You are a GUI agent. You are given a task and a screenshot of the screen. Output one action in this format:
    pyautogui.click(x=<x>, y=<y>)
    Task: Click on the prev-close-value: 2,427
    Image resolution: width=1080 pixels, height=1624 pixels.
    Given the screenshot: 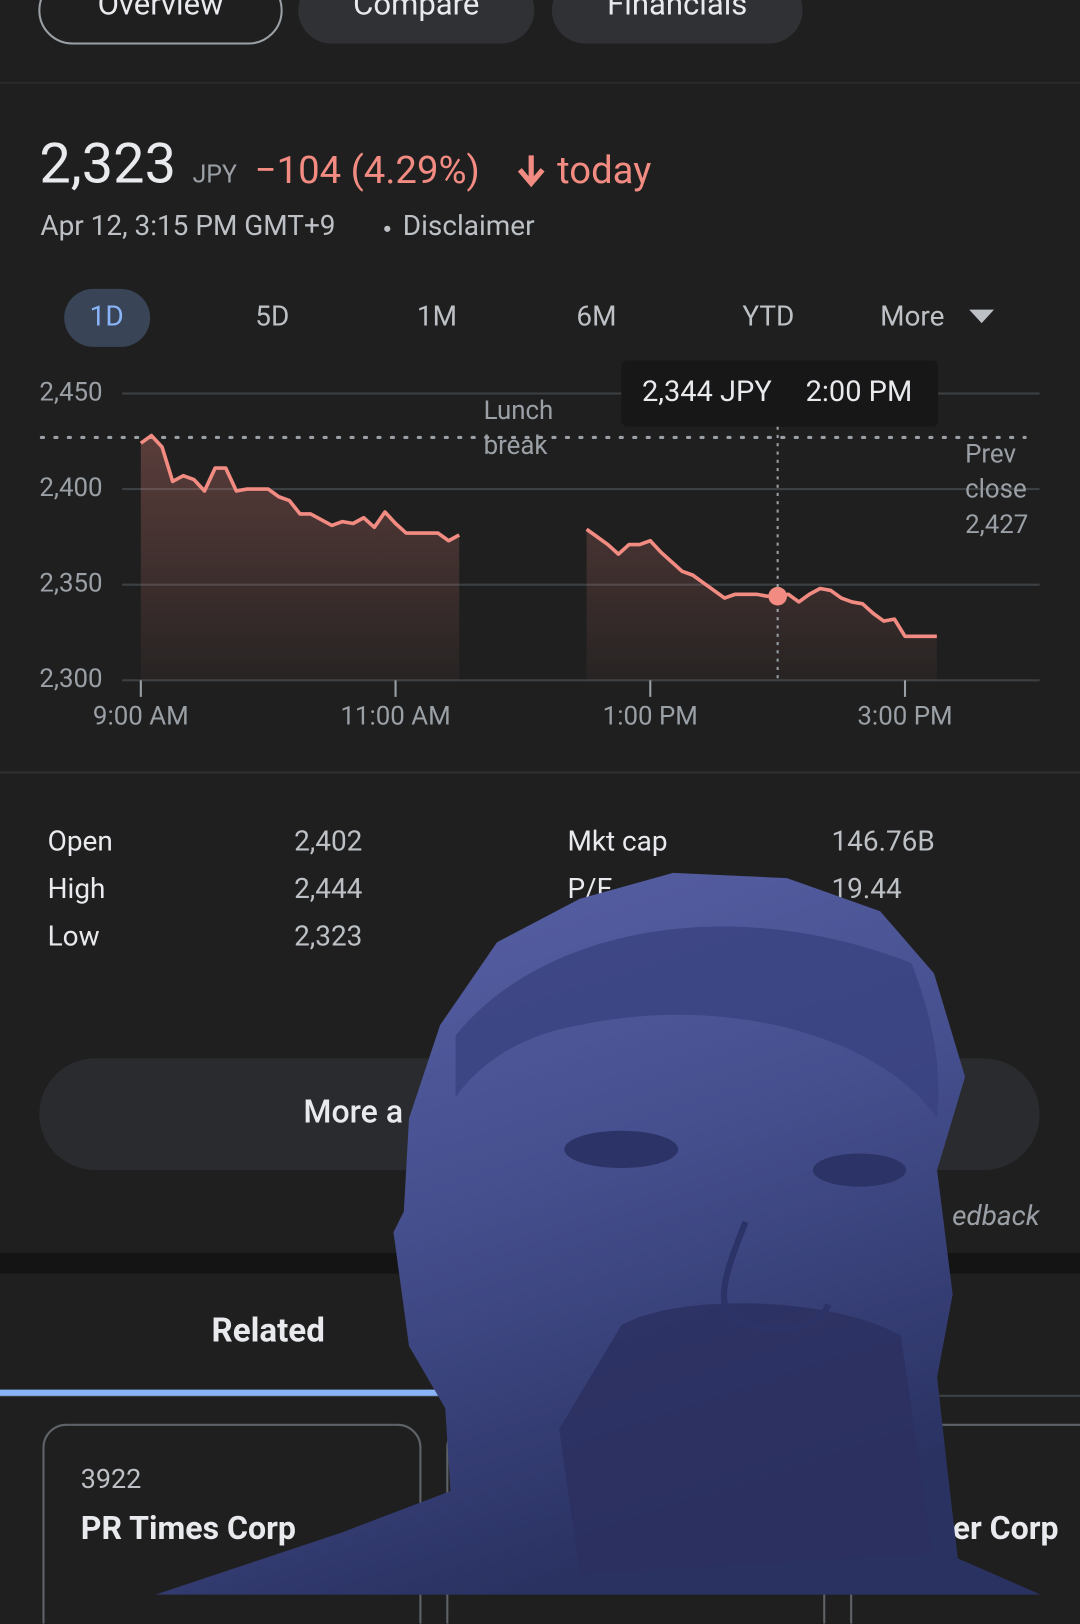 What is the action you would take?
    pyautogui.click(x=996, y=525)
    